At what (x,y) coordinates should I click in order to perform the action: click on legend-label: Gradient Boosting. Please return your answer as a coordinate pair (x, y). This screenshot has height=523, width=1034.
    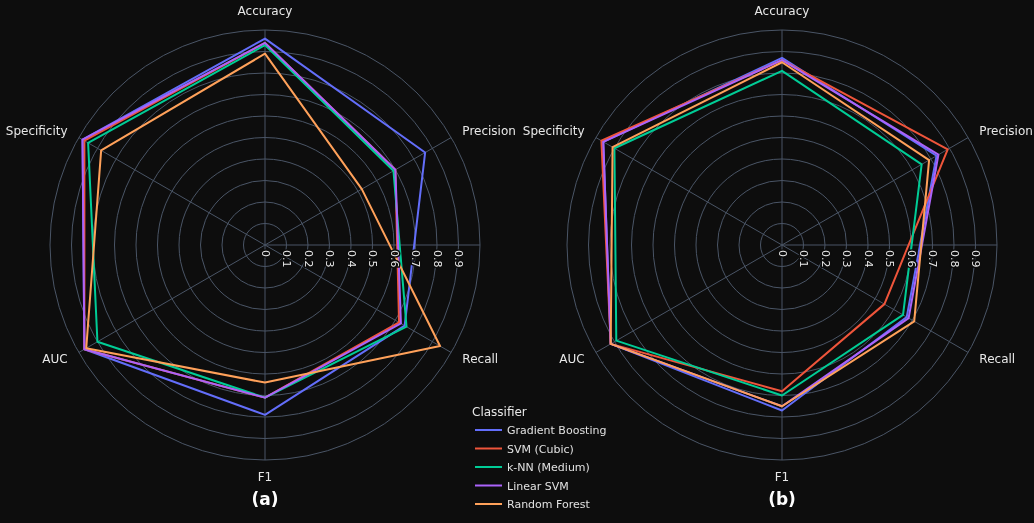
    Looking at the image, I should click on (557, 430).